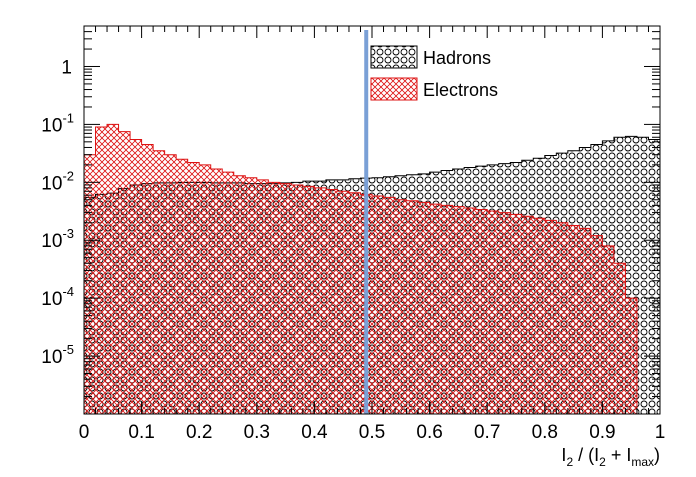 The width and height of the screenshot is (696, 477). I want to click on y-tick-label: 10⁻², so click(57, 181).